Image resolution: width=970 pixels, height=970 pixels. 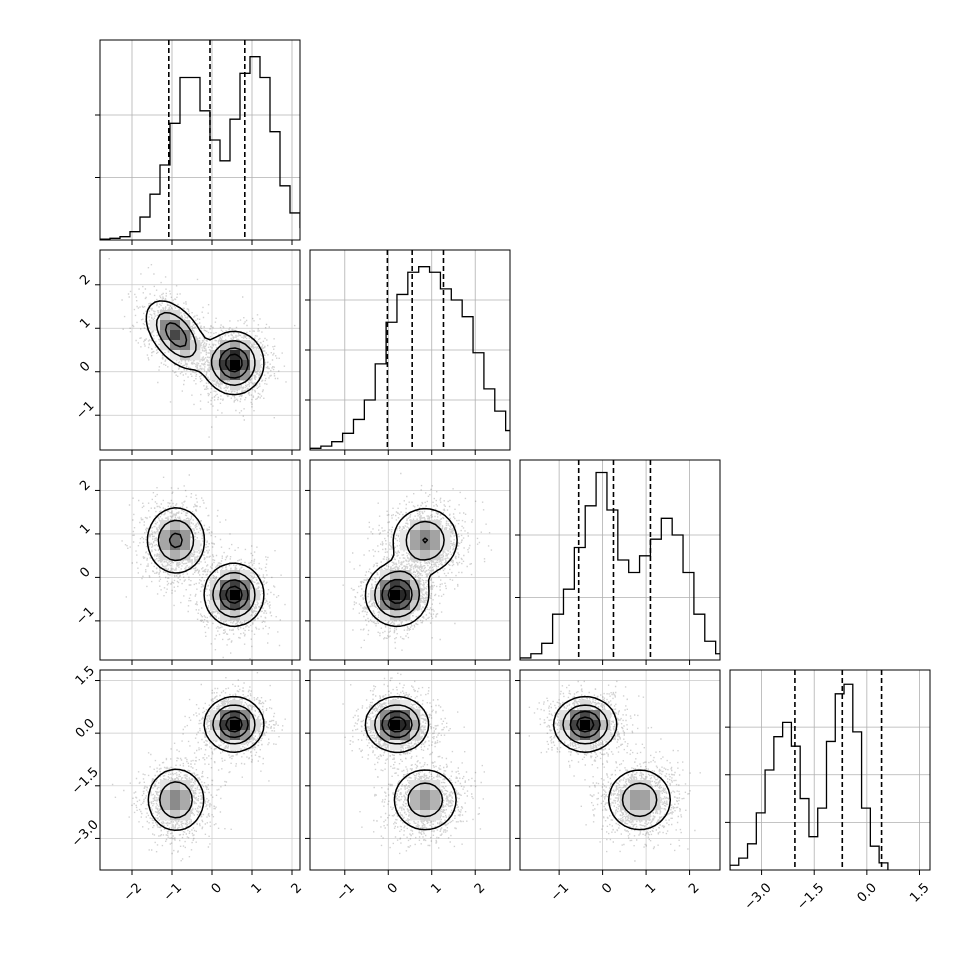 I want to click on x-tick-label: −1, so click(x=560, y=892).